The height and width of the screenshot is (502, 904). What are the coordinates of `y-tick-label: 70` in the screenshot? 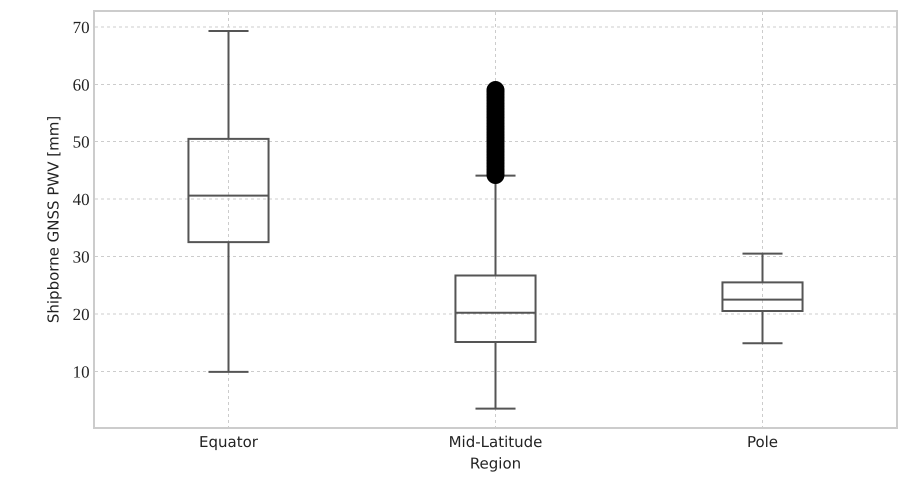 It's located at (81, 27).